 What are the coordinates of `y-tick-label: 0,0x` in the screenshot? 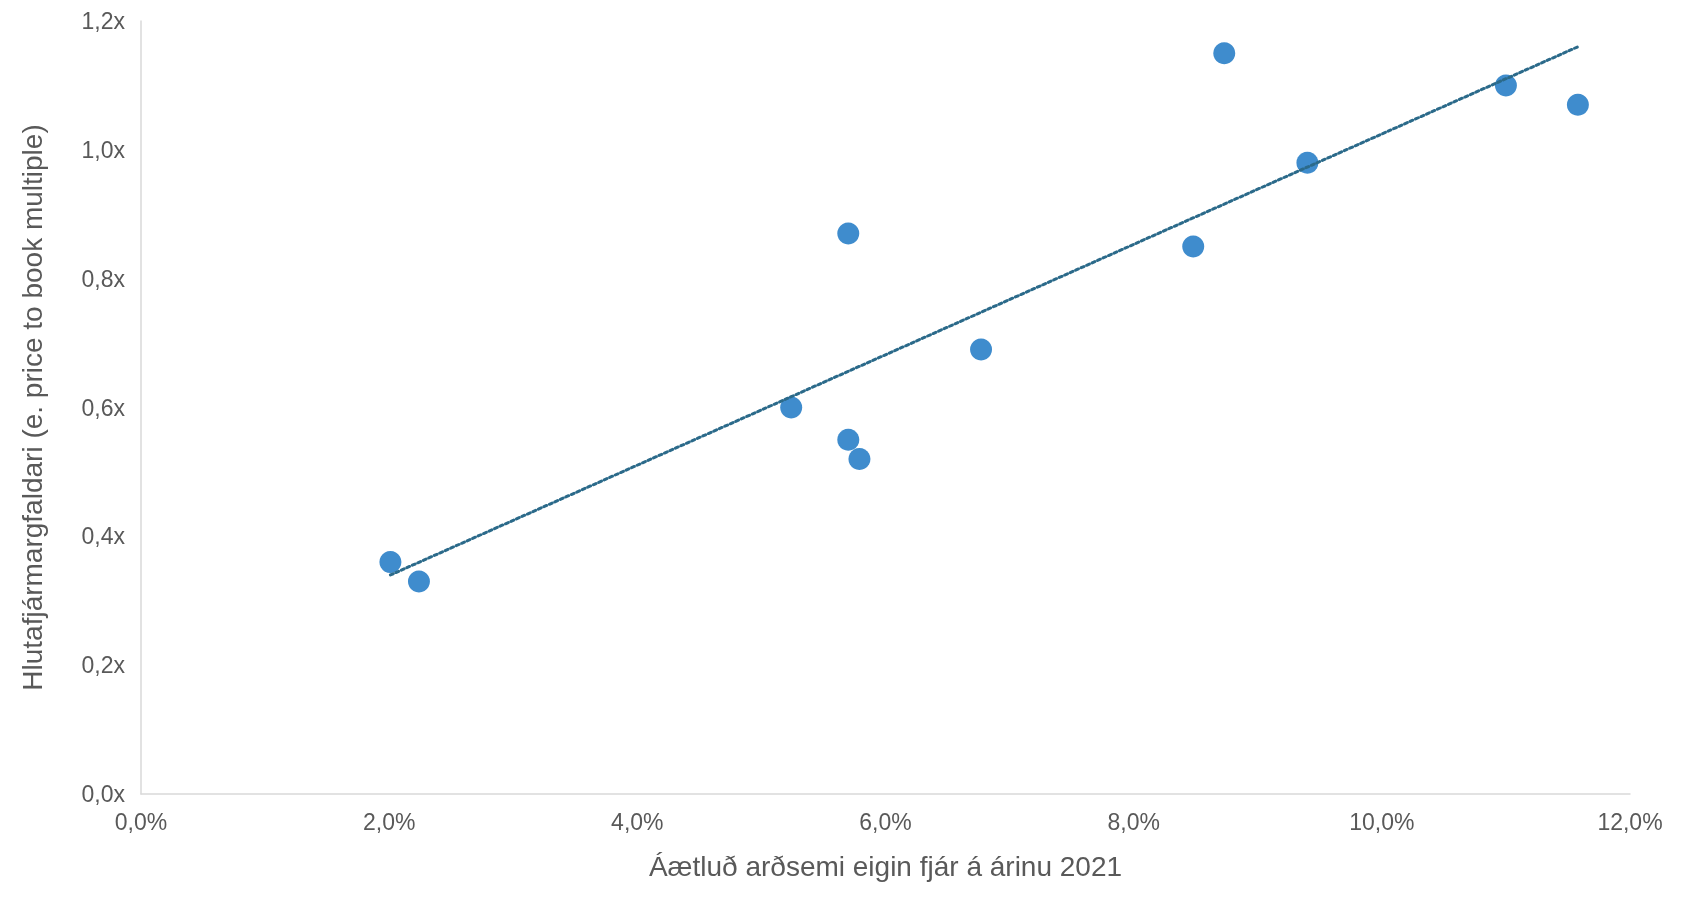 It's located at (103, 794).